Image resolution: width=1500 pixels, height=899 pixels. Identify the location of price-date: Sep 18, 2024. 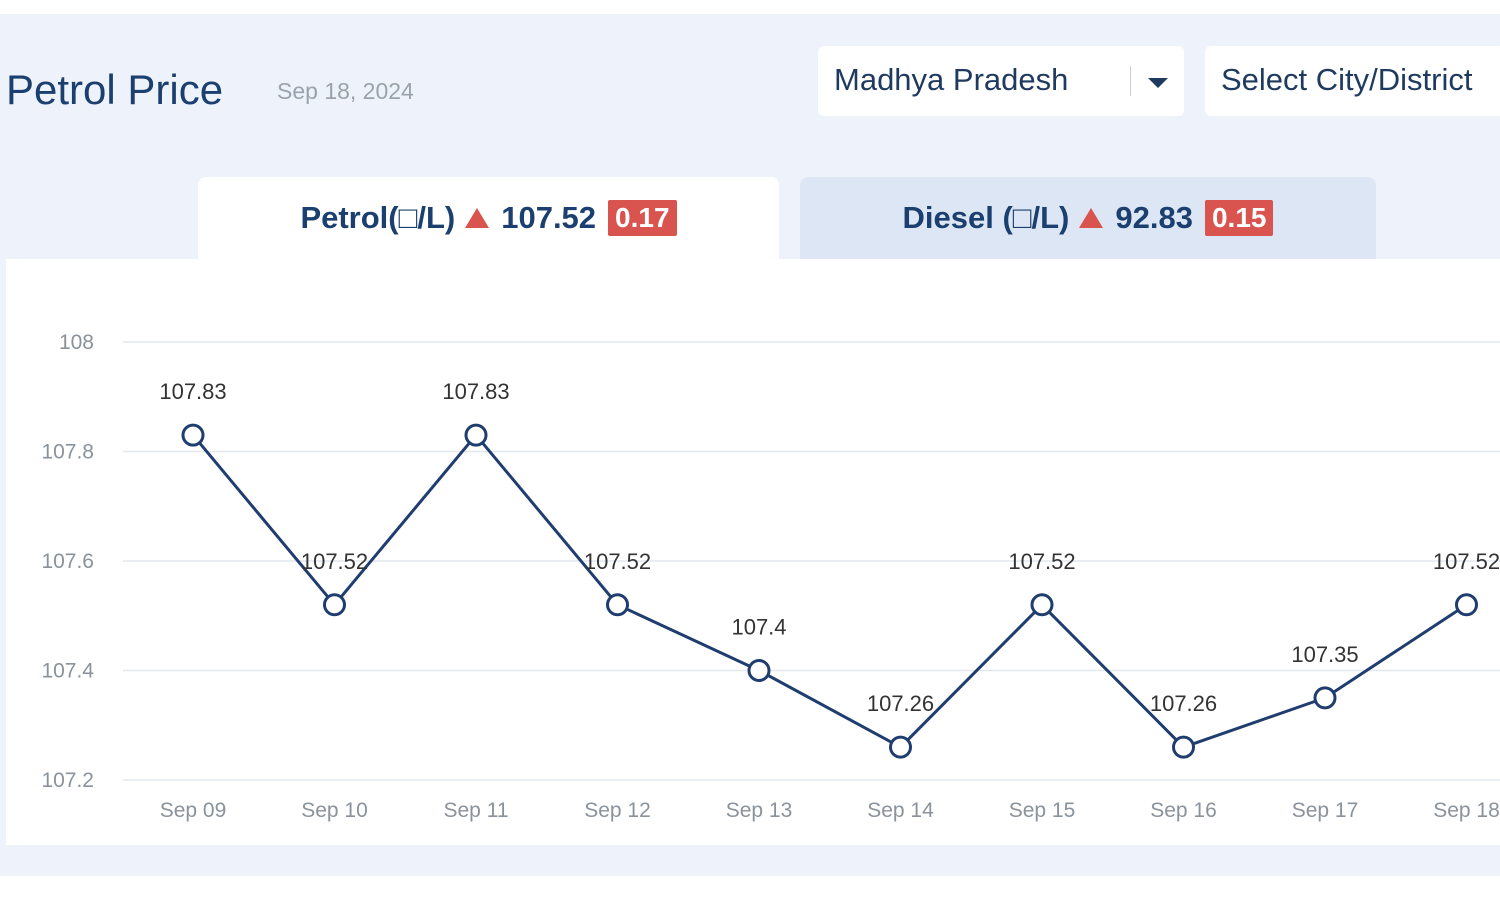
(345, 91).